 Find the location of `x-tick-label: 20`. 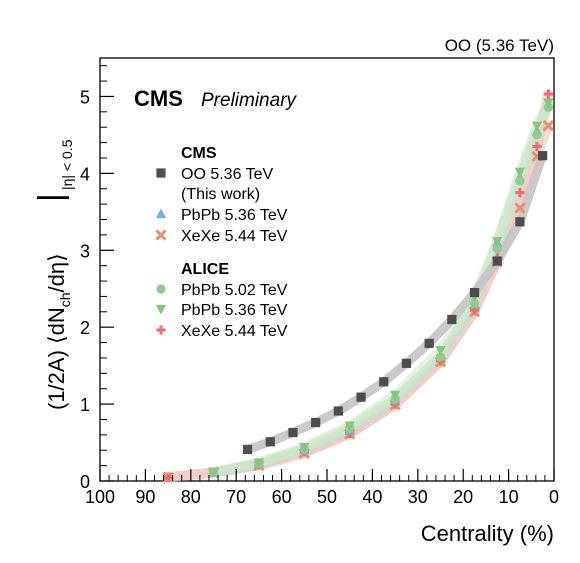

x-tick-label: 20 is located at coordinates (463, 497).